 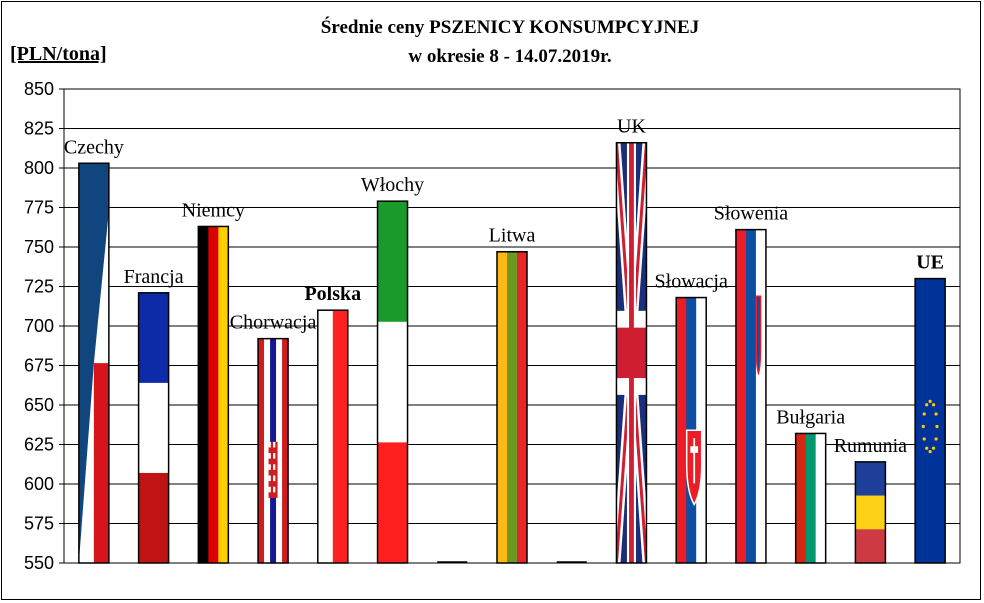 I want to click on bar-label: Słowacja, so click(x=691, y=282).